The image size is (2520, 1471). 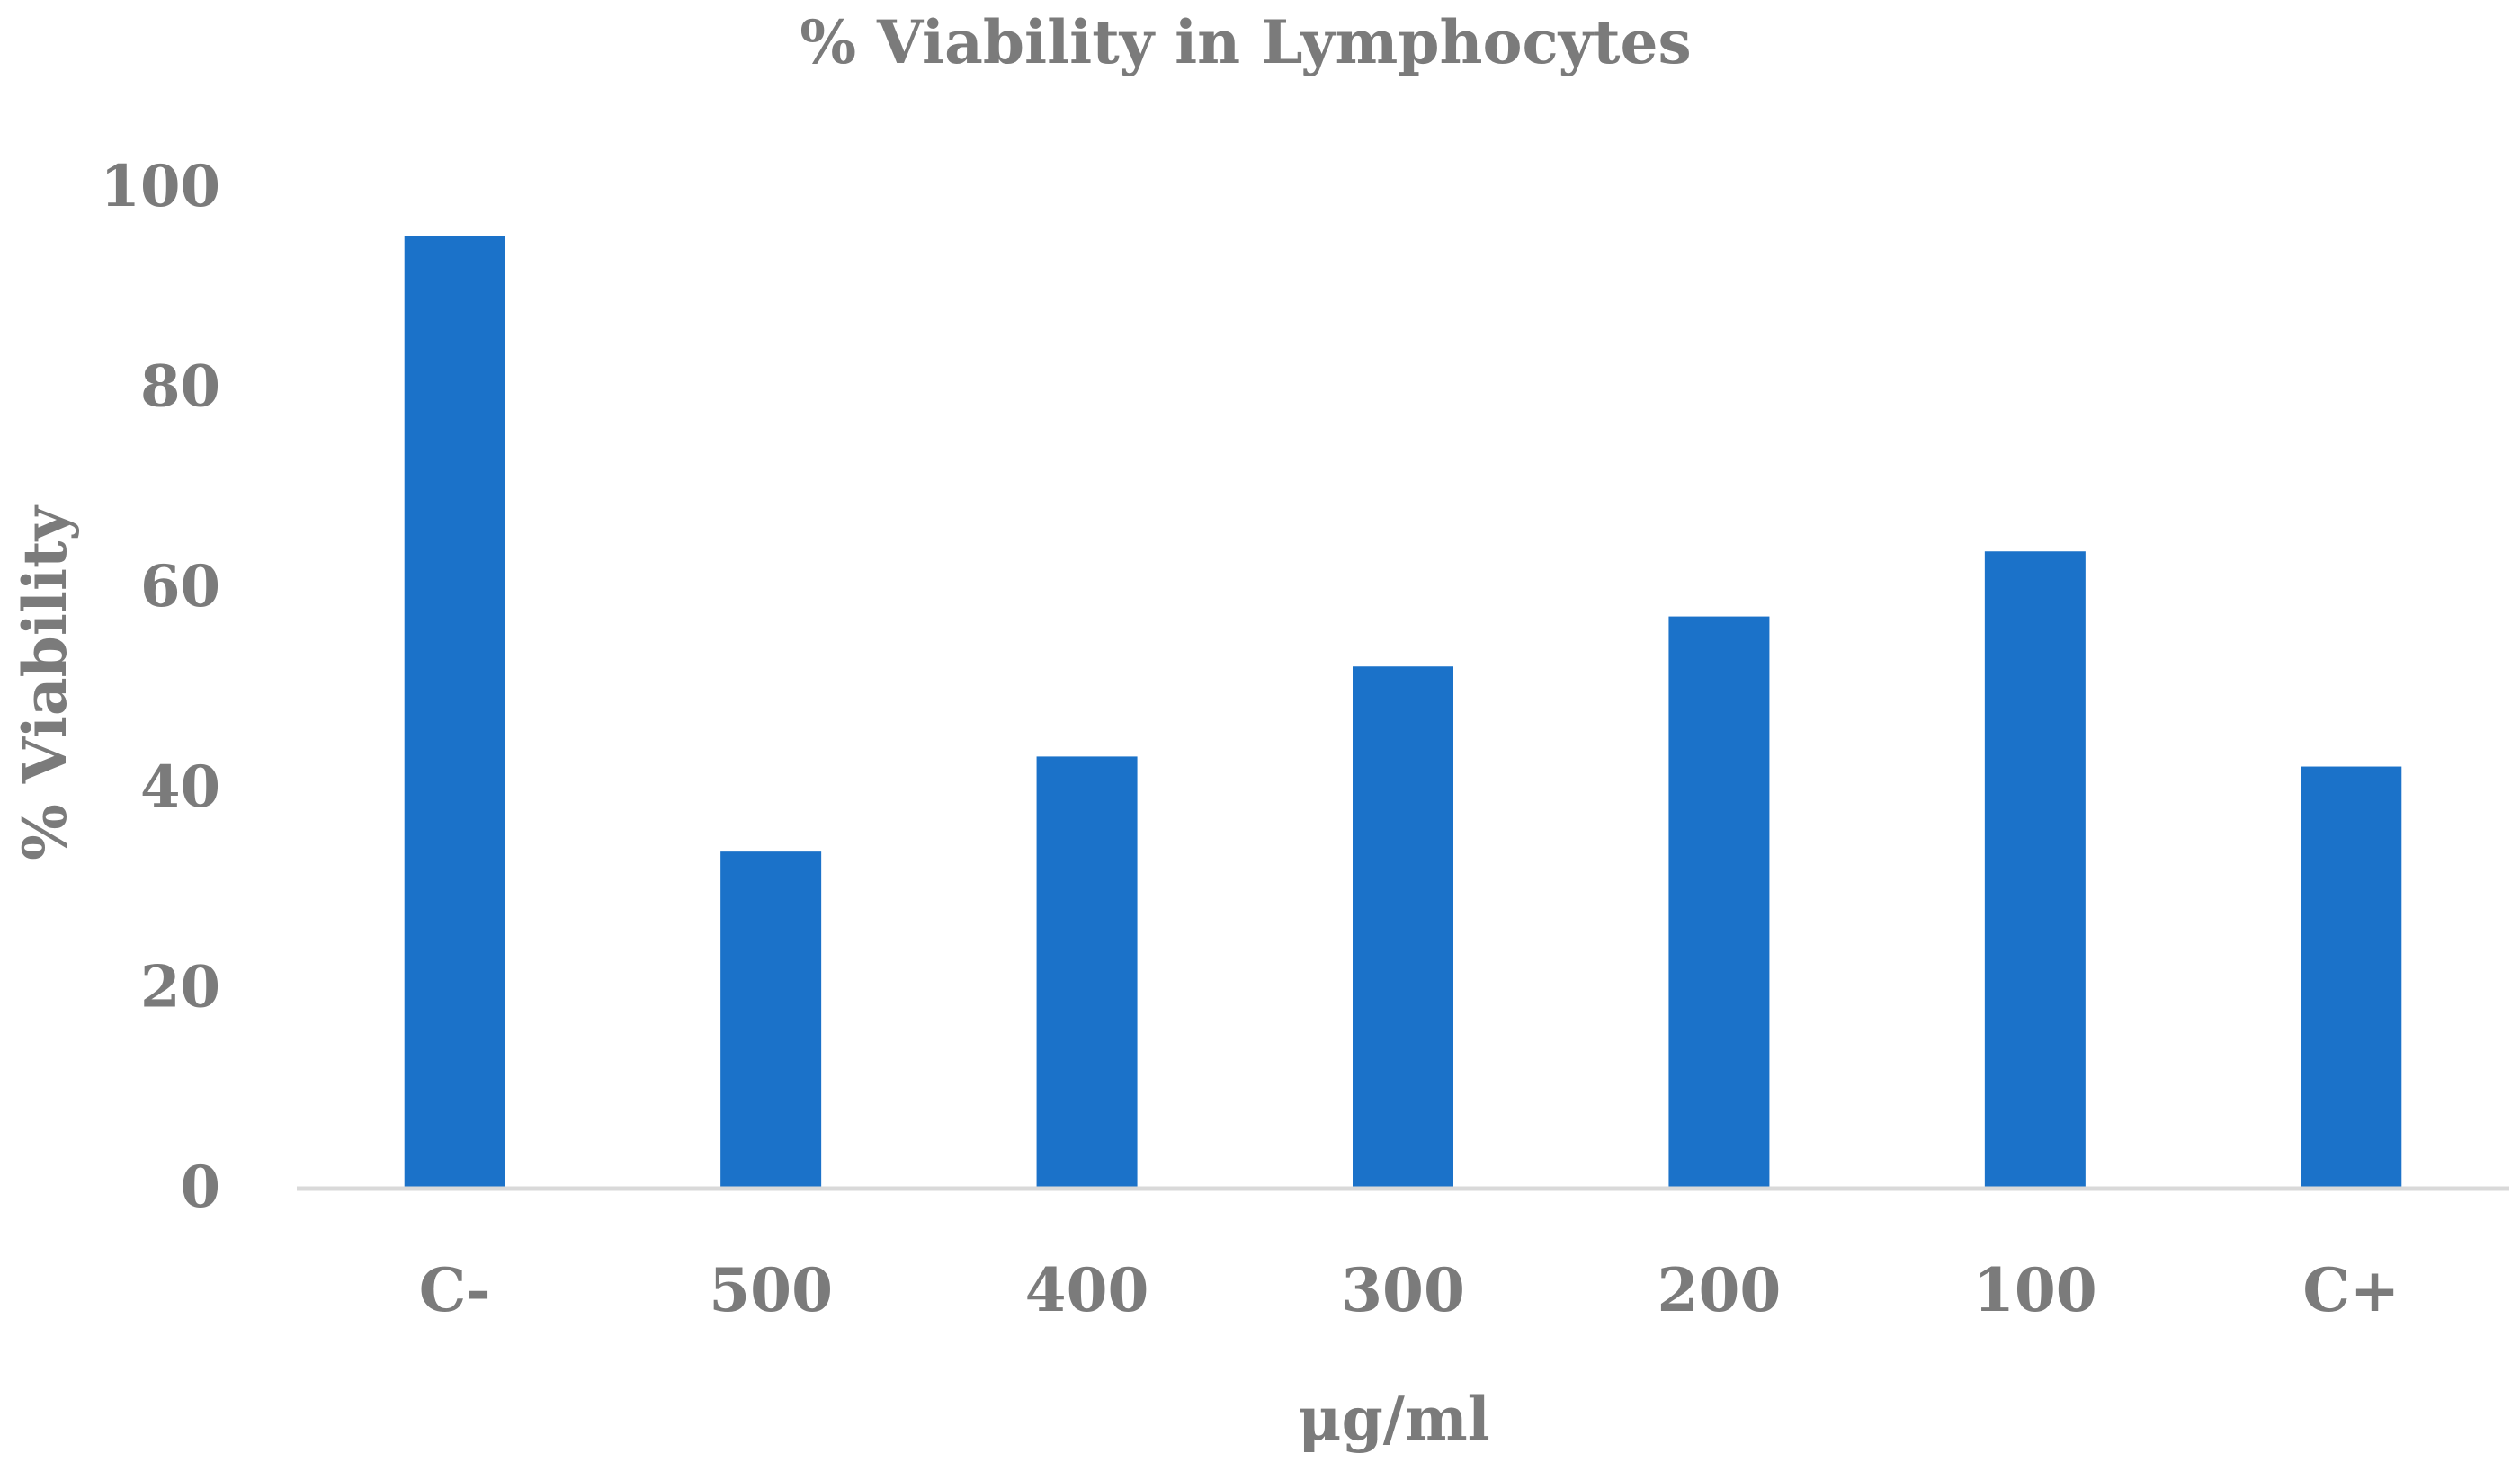 I want to click on x-tick-label: 500, so click(x=771, y=1290).